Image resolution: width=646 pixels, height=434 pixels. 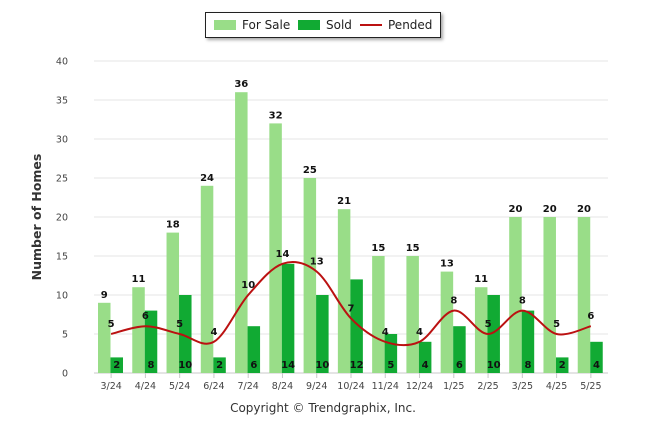 I want to click on x-tick-label: 5/24, so click(x=179, y=386).